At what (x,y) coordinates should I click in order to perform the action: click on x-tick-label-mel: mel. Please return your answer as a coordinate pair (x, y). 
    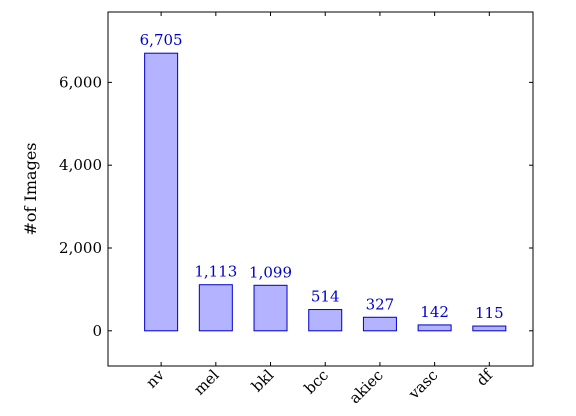
    Looking at the image, I should click on (206, 382).